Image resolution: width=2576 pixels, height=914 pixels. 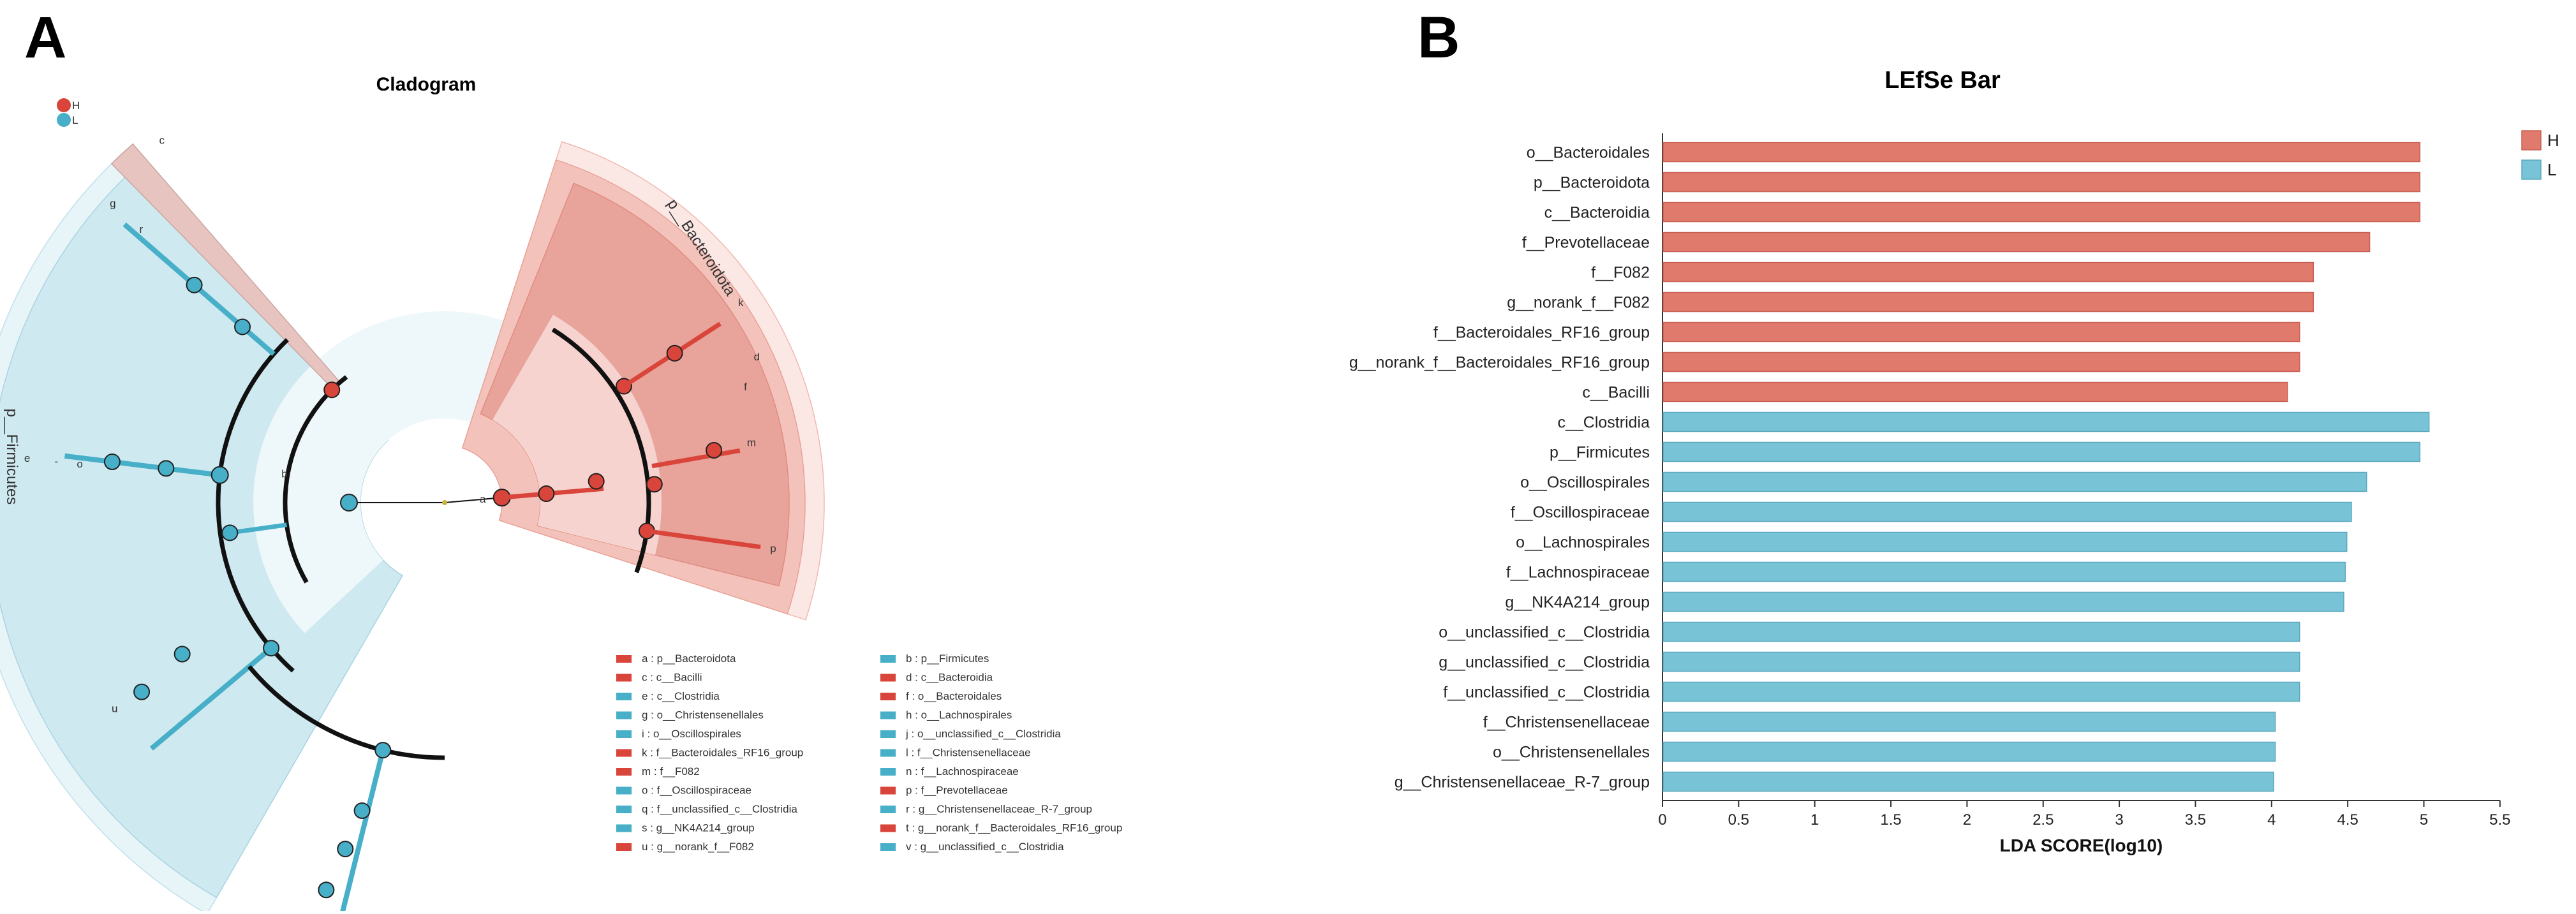 What do you see at coordinates (332, 390) in the screenshot?
I see `bacilli-node` at bounding box center [332, 390].